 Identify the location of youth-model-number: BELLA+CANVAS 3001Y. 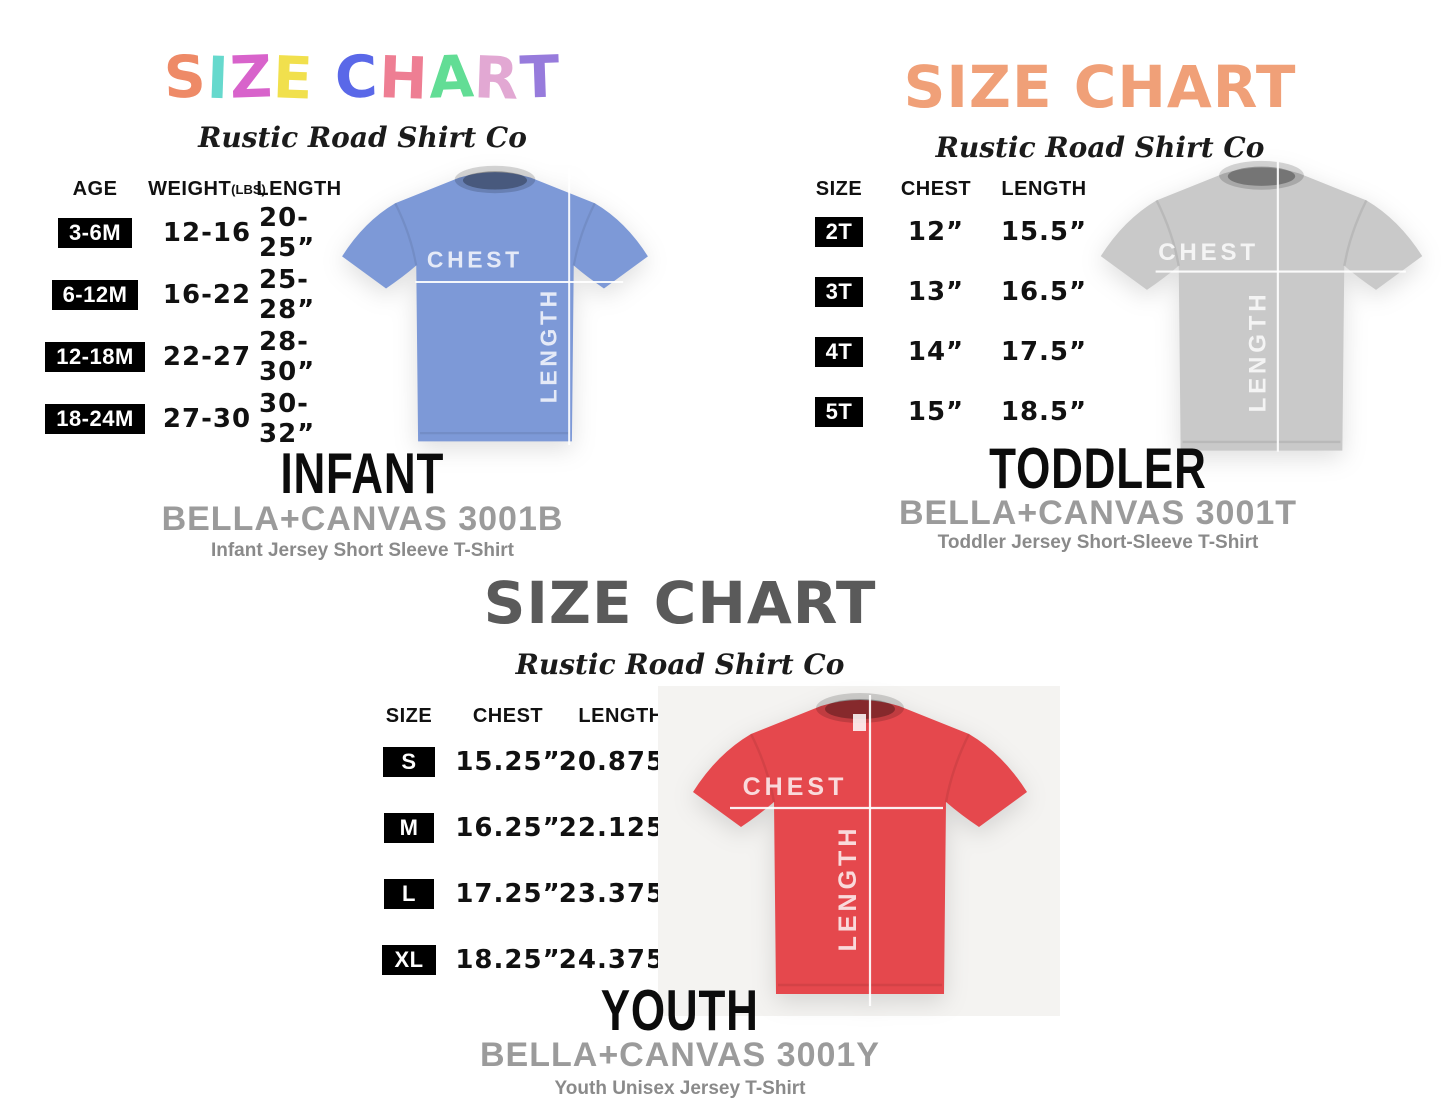
(680, 1055).